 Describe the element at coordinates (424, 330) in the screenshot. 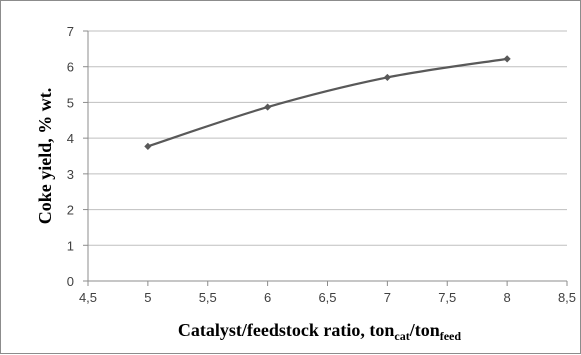

I see `x-axis-title-part: /ton` at that location.